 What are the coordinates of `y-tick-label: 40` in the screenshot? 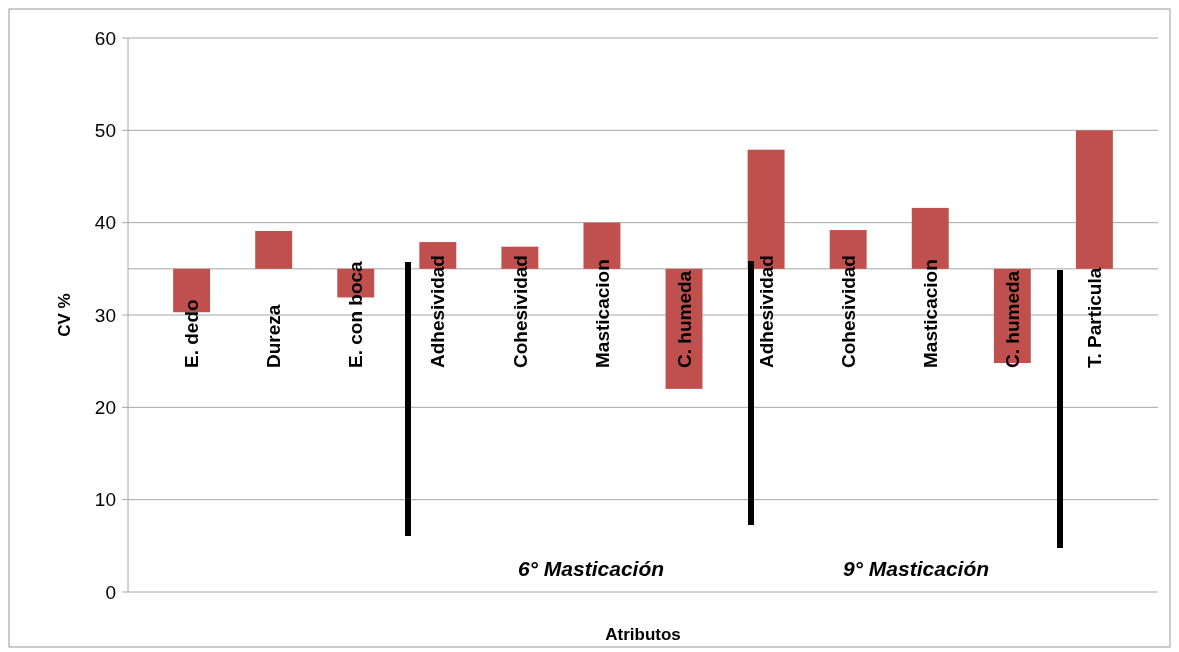 It's located at (105, 223).